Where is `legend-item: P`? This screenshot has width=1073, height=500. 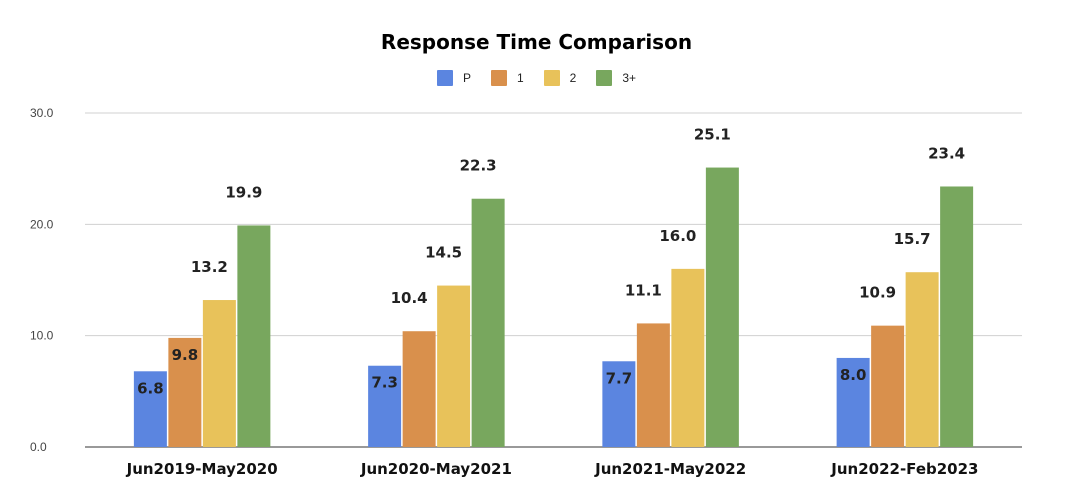
legend-item: P is located at coordinates (453, 78).